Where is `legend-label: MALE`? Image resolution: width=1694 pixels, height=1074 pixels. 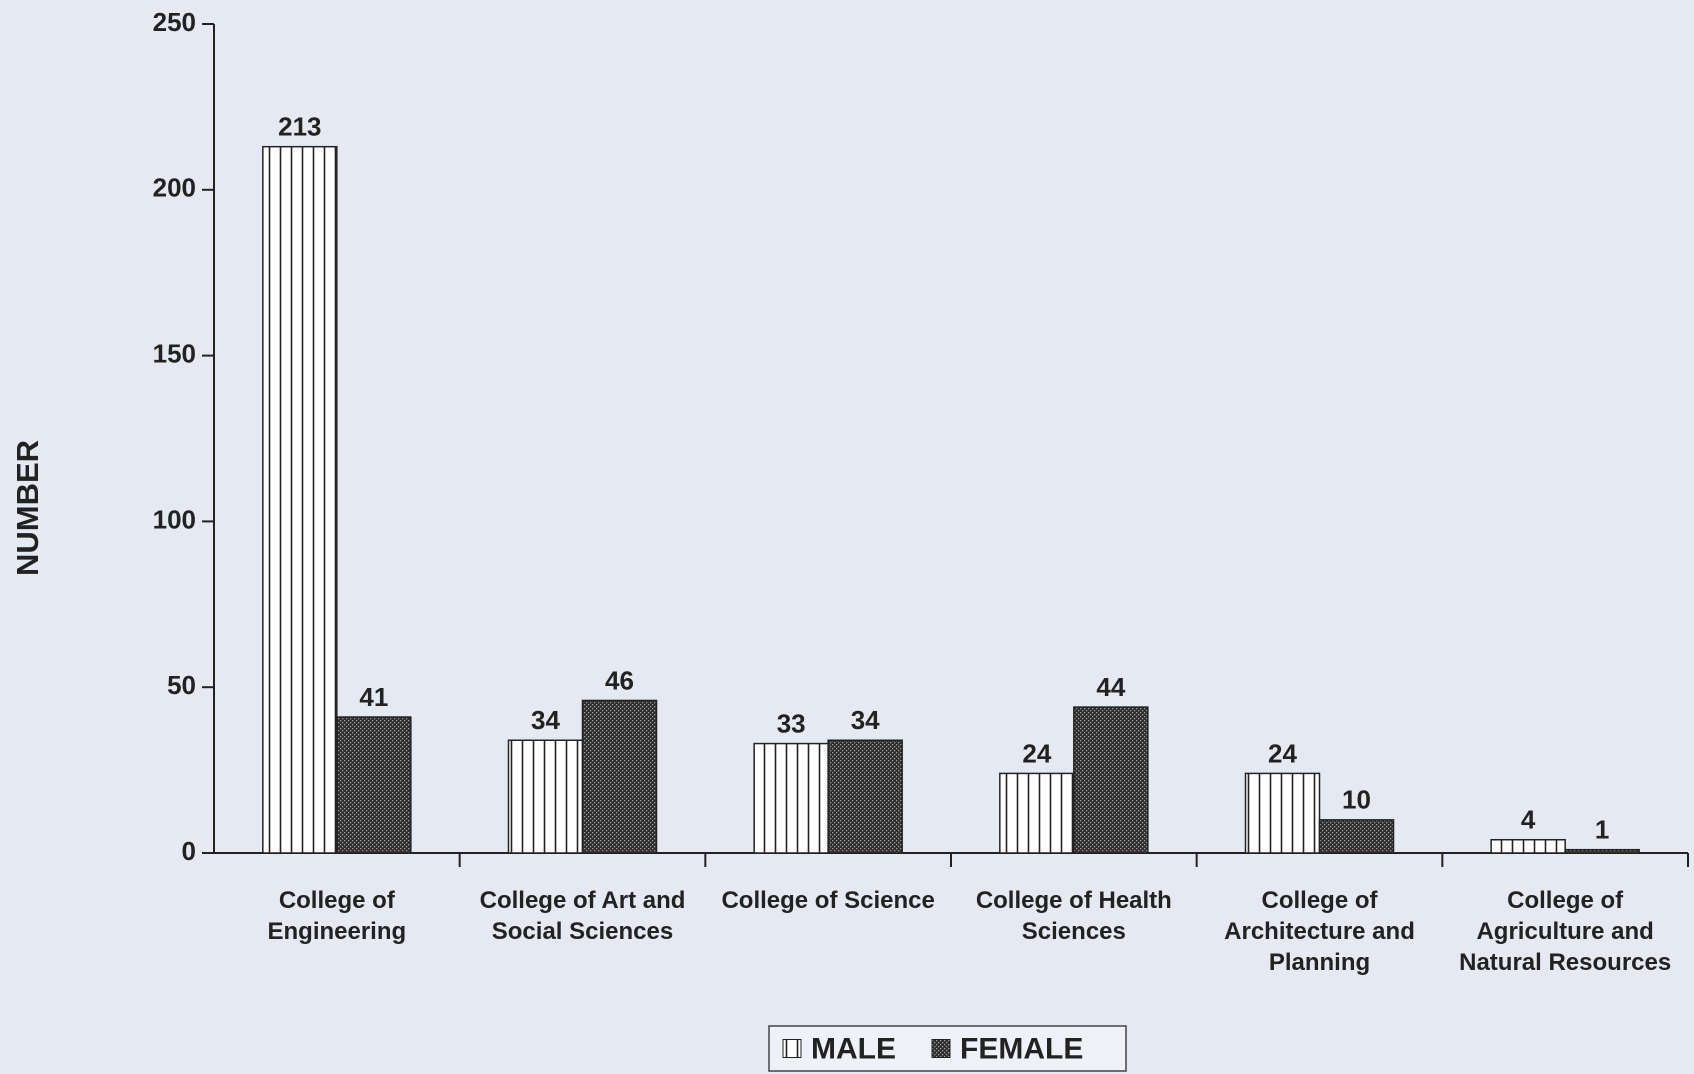 legend-label: MALE is located at coordinates (853, 1048).